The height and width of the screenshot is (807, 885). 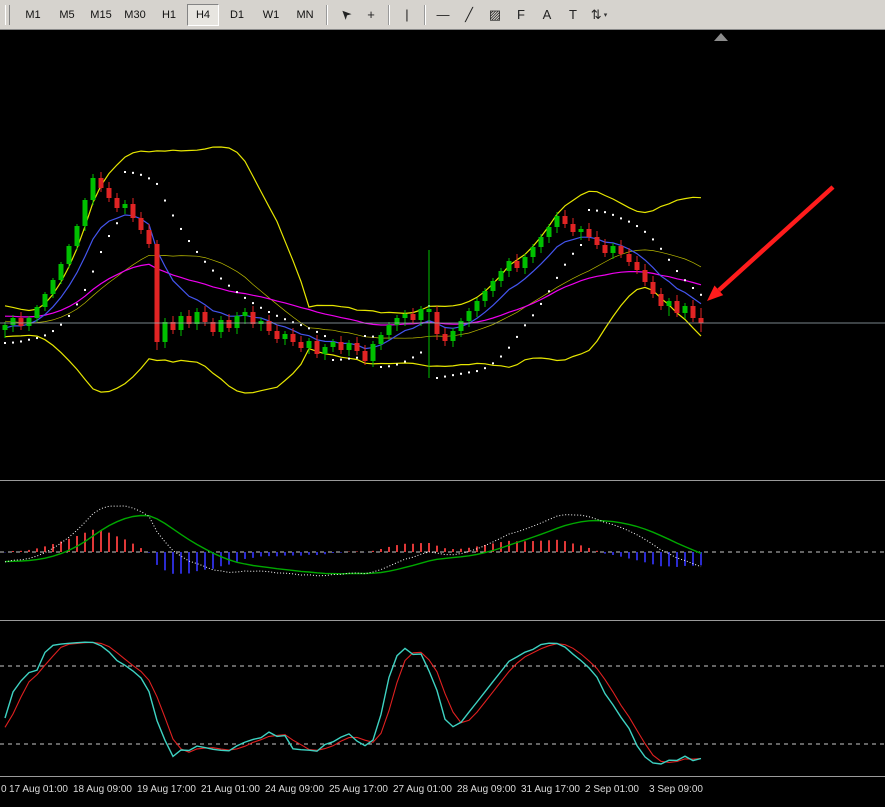 What do you see at coordinates (358, 789) in the screenshot?
I see `time-axis-label: 25 Aug 17:00` at bounding box center [358, 789].